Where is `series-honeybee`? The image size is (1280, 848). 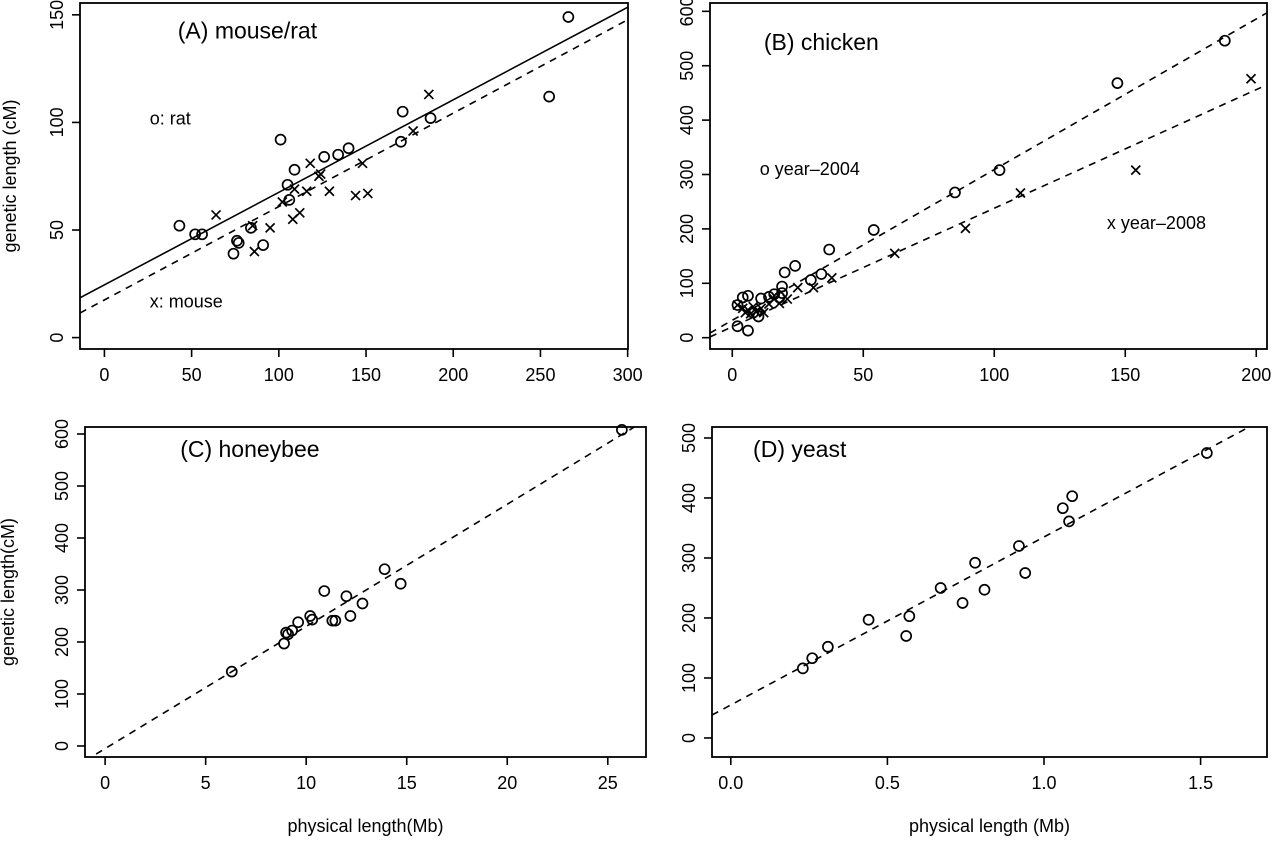 series-honeybee is located at coordinates (426, 551).